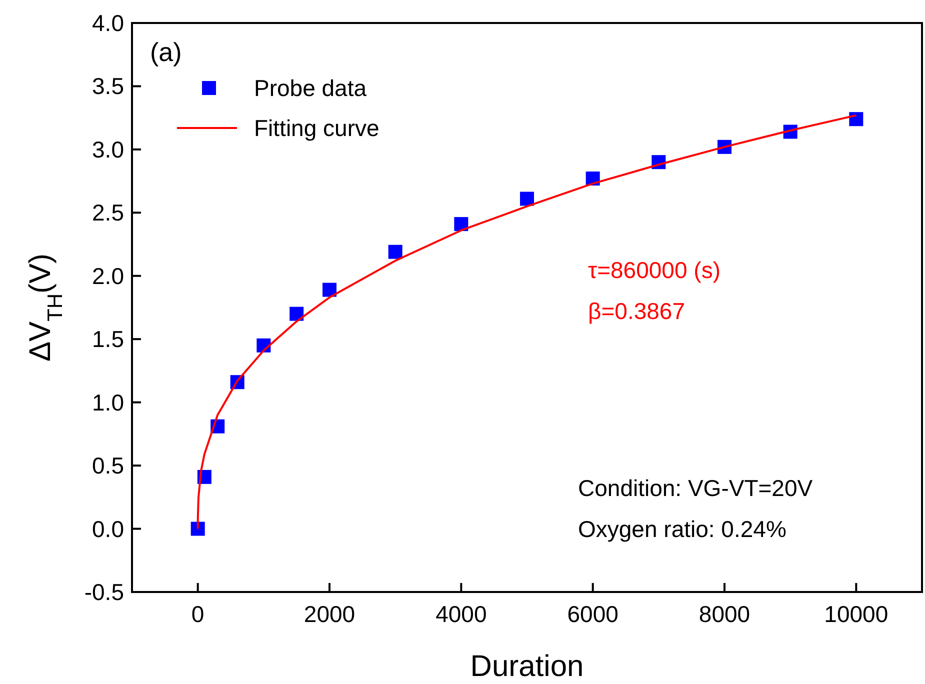 Image resolution: width=925 pixels, height=684 pixels. Describe the element at coordinates (856, 614) in the screenshot. I see `x-tick-label: 10000` at that location.